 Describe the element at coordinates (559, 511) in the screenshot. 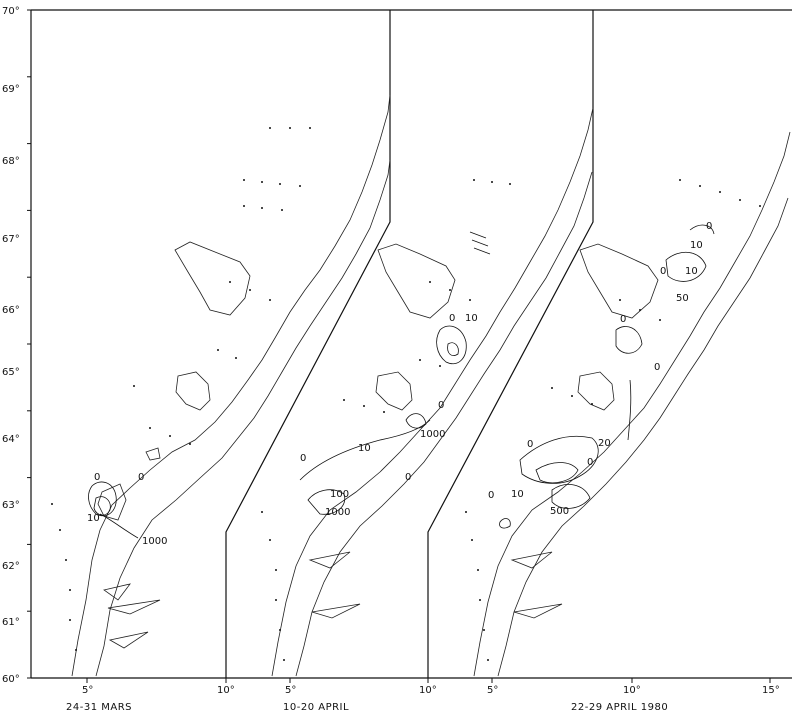

I see `contour-label: 500` at that location.